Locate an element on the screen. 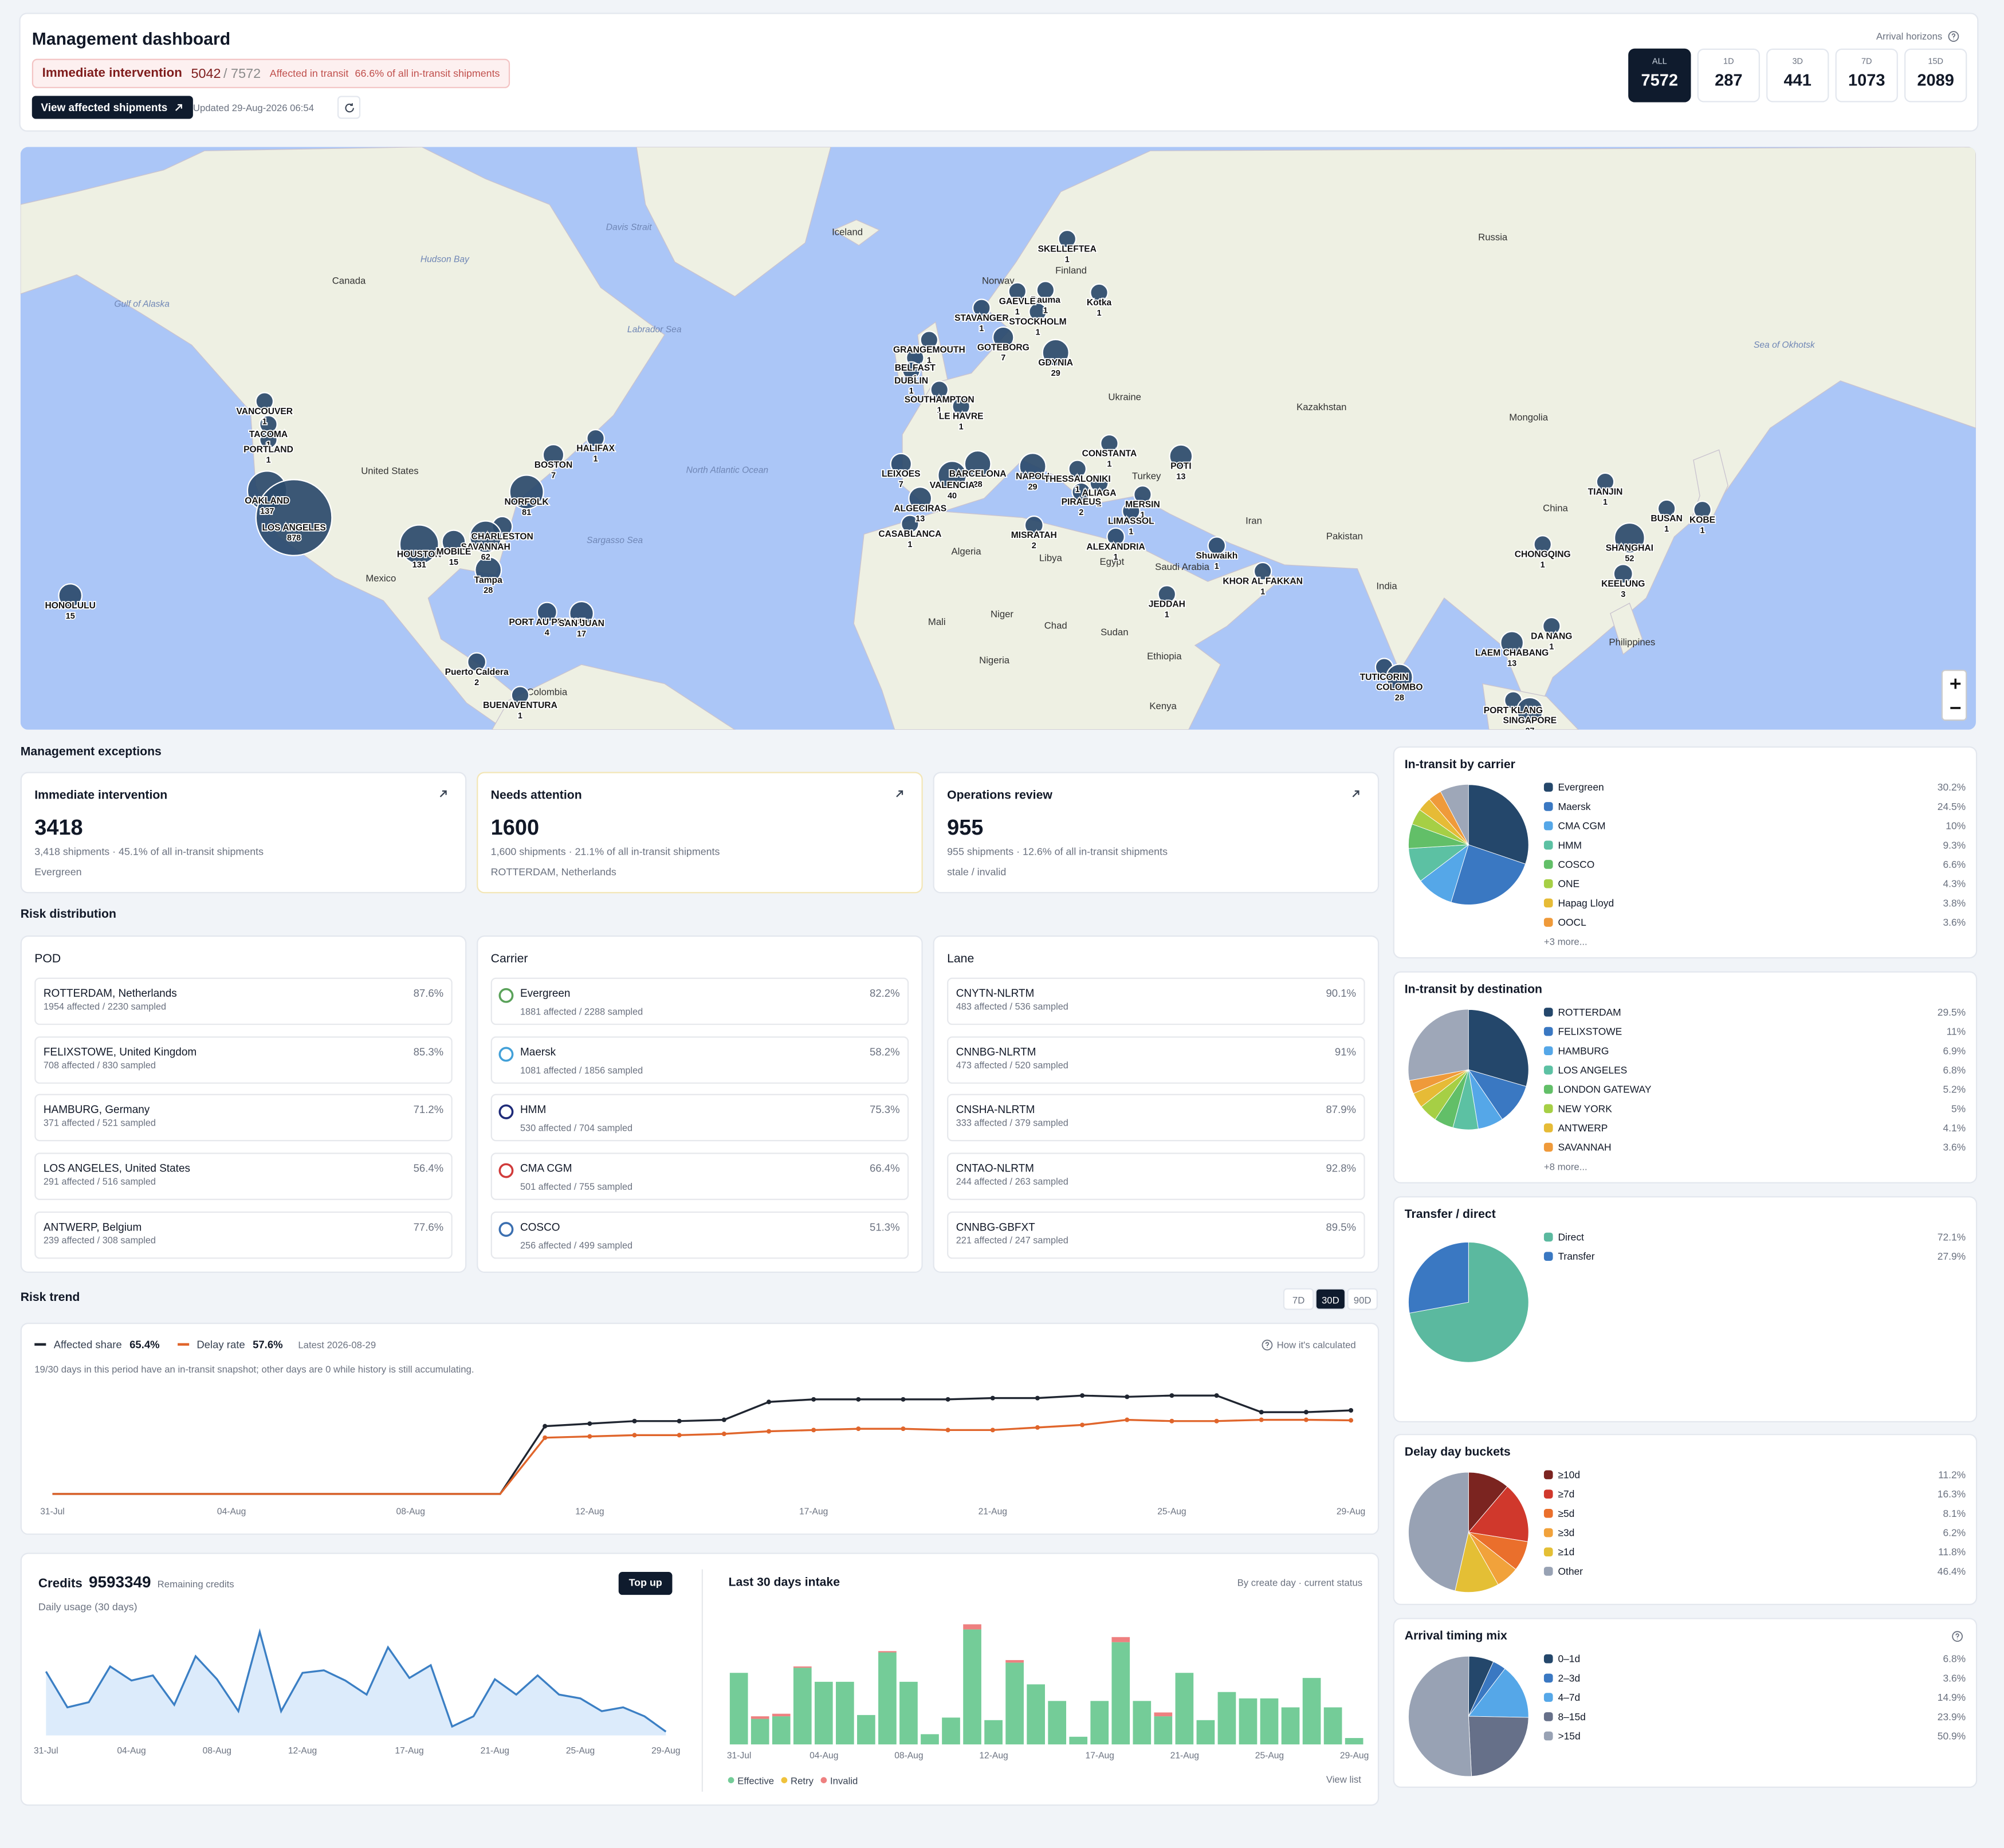 Image resolution: width=2004 pixels, height=1848 pixels. view-affected-button: View affected shipments is located at coordinates (112, 107).